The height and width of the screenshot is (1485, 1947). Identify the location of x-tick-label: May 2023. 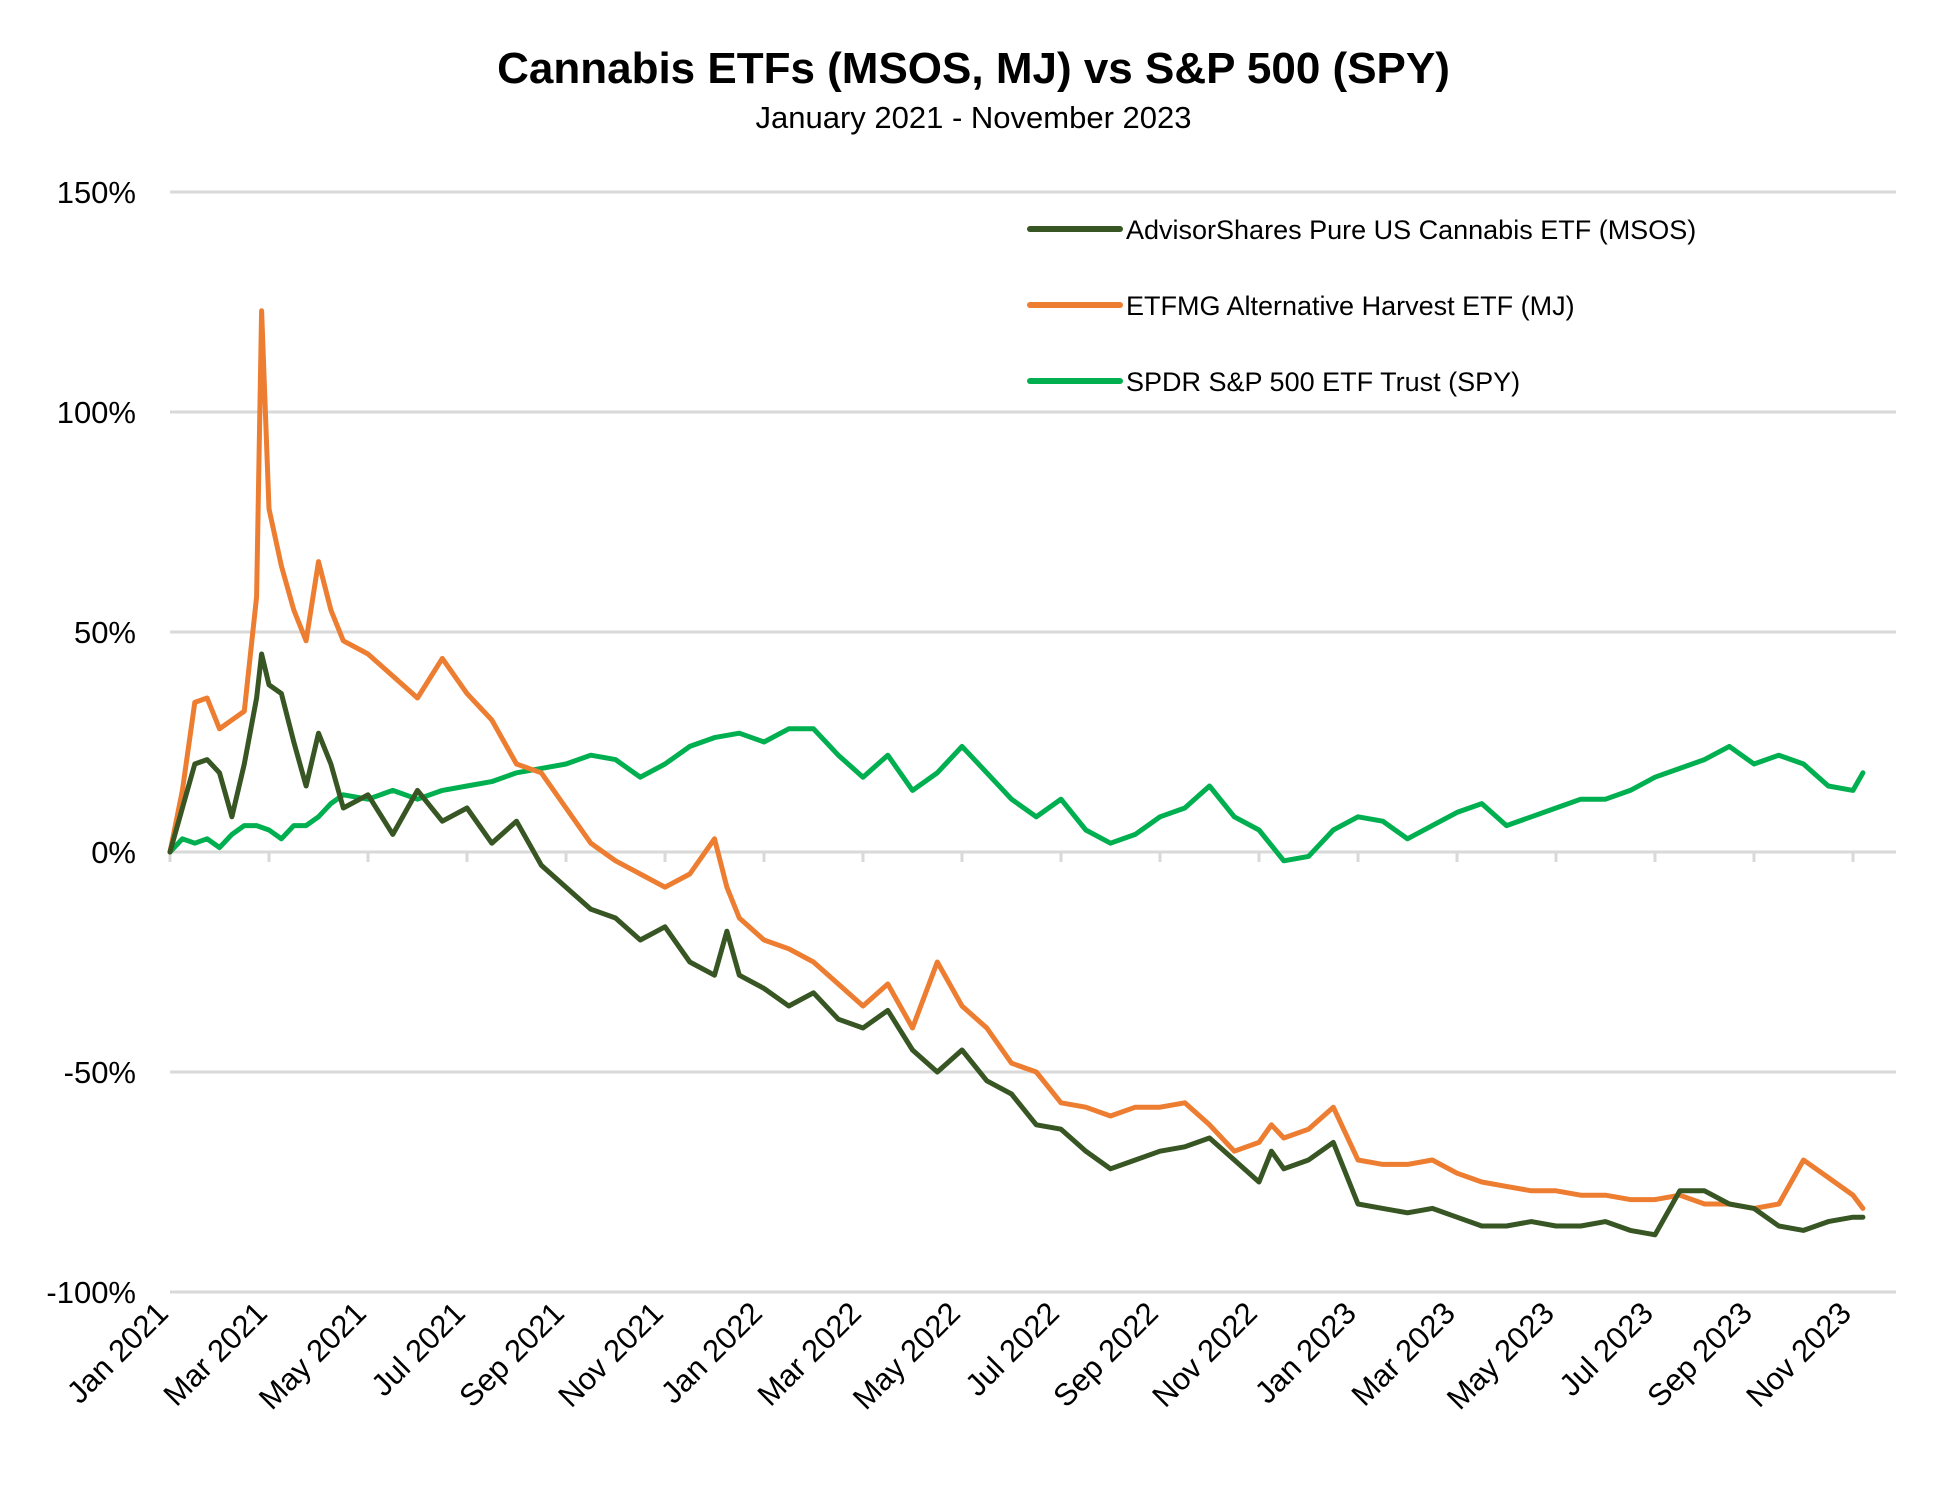
(1500, 1355).